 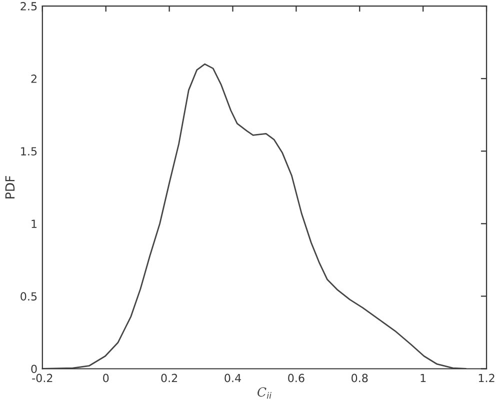 What do you see at coordinates (33, 78) in the screenshot?
I see `y-tick-label: 2` at bounding box center [33, 78].